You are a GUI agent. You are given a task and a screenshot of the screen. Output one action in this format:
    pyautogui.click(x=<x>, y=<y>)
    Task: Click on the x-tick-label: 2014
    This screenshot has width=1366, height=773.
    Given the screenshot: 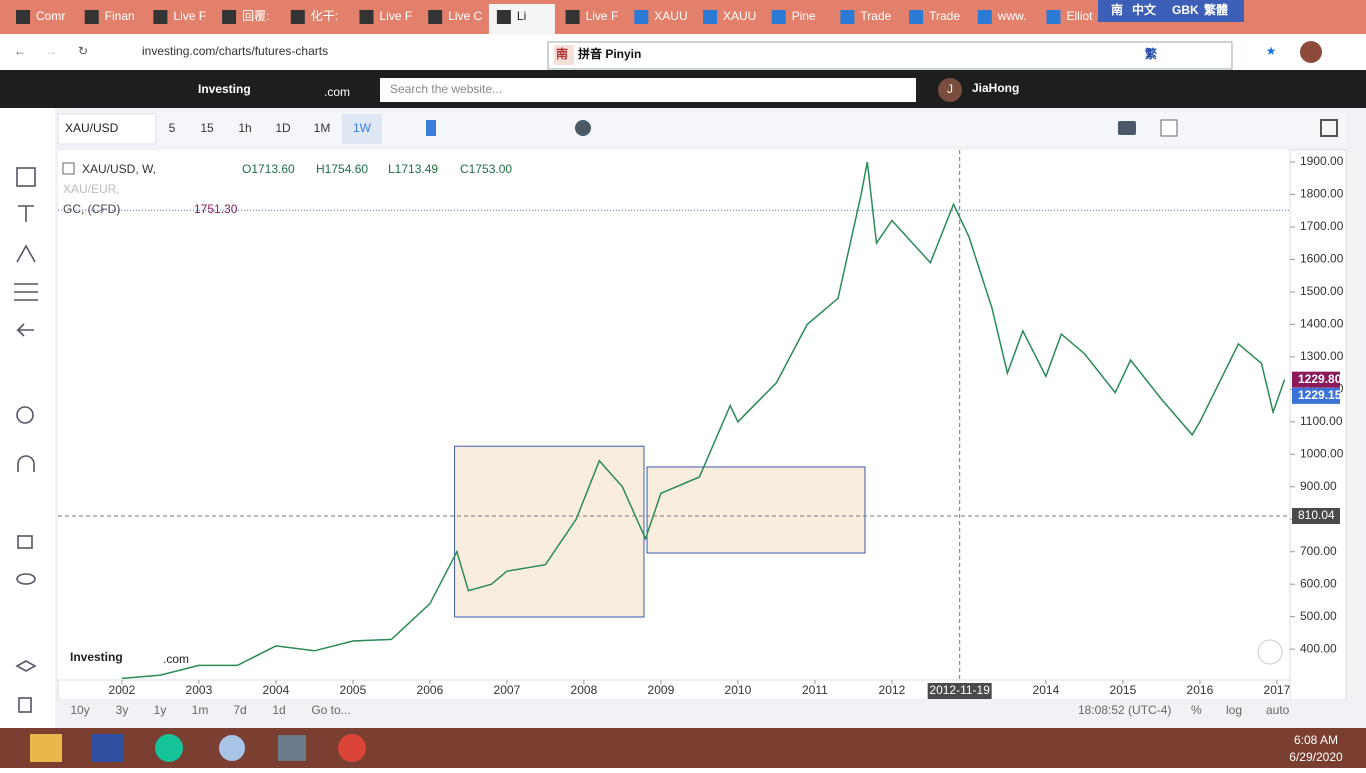 What is the action you would take?
    pyautogui.click(x=1046, y=690)
    